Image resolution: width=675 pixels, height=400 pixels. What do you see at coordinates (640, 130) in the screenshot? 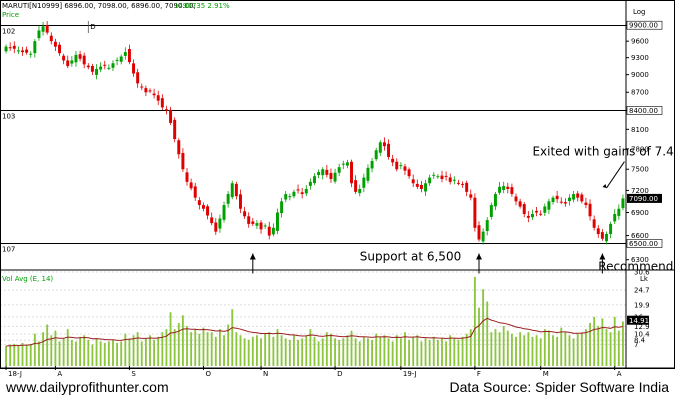
I see `price-tick-label: 8100` at bounding box center [640, 130].